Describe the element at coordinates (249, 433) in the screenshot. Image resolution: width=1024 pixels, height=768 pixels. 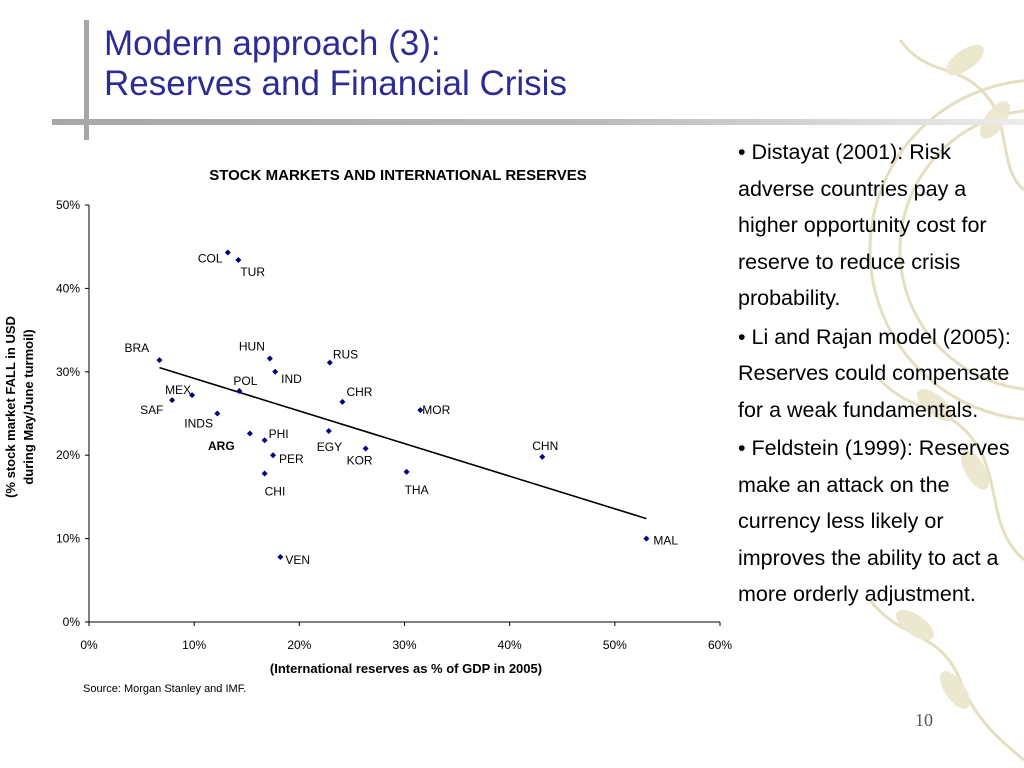
I see `data-point` at that location.